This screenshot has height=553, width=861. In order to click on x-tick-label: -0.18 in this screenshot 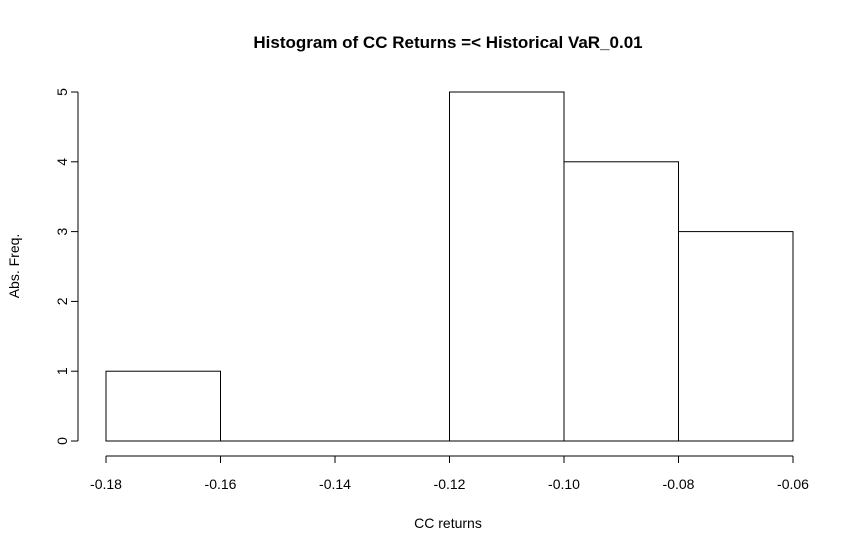, I will do `click(106, 484)`.